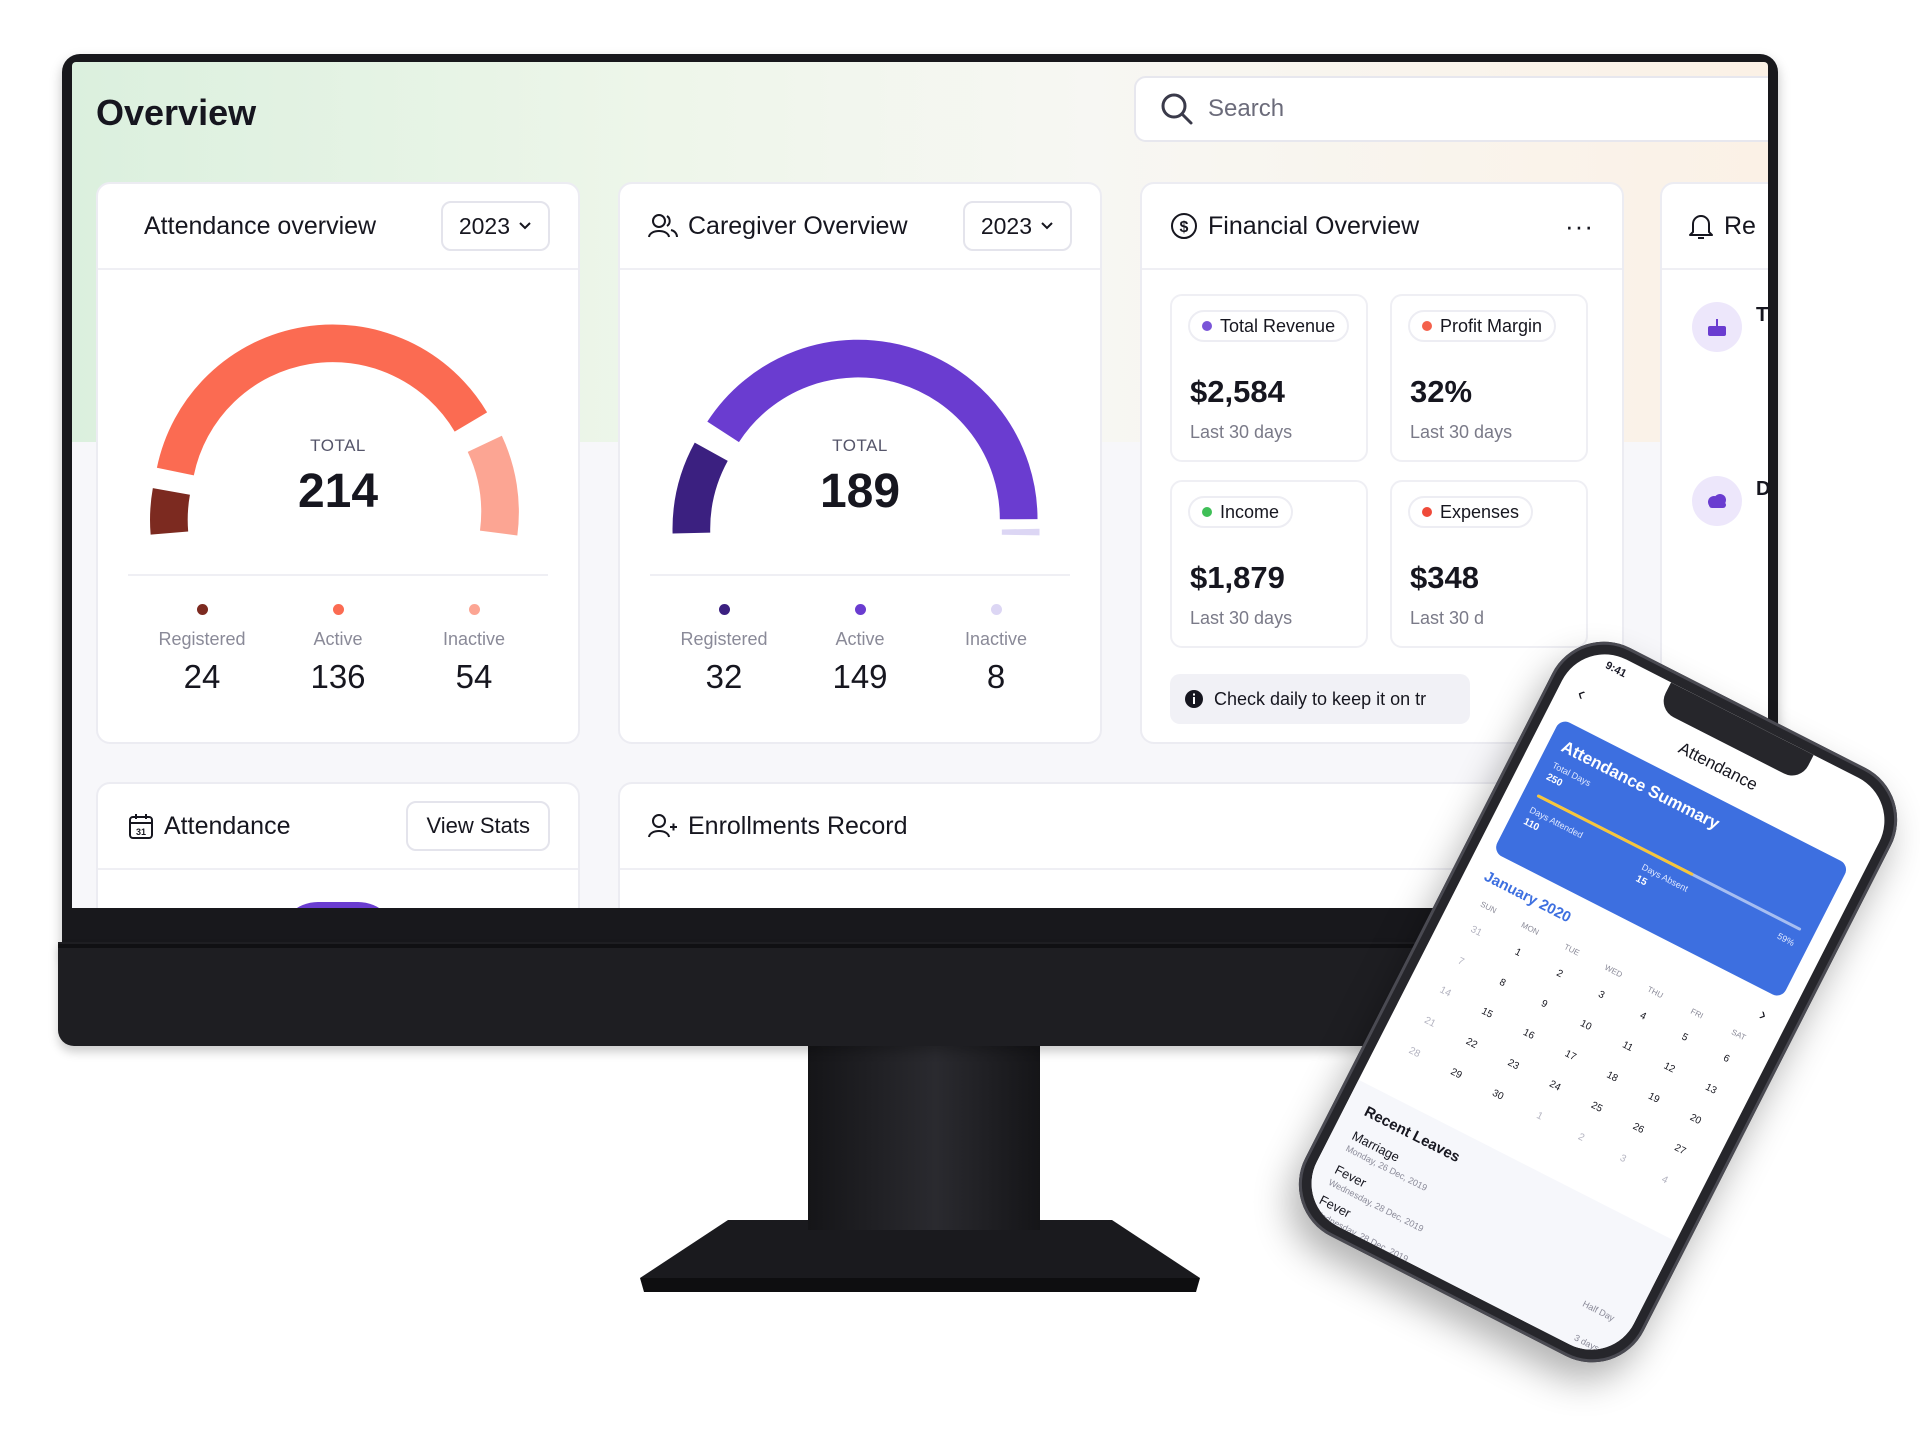 Image resolution: width=1920 pixels, height=1452 pixels. What do you see at coordinates (202, 650) in the screenshot?
I see `stat-registered: Registered 24` at bounding box center [202, 650].